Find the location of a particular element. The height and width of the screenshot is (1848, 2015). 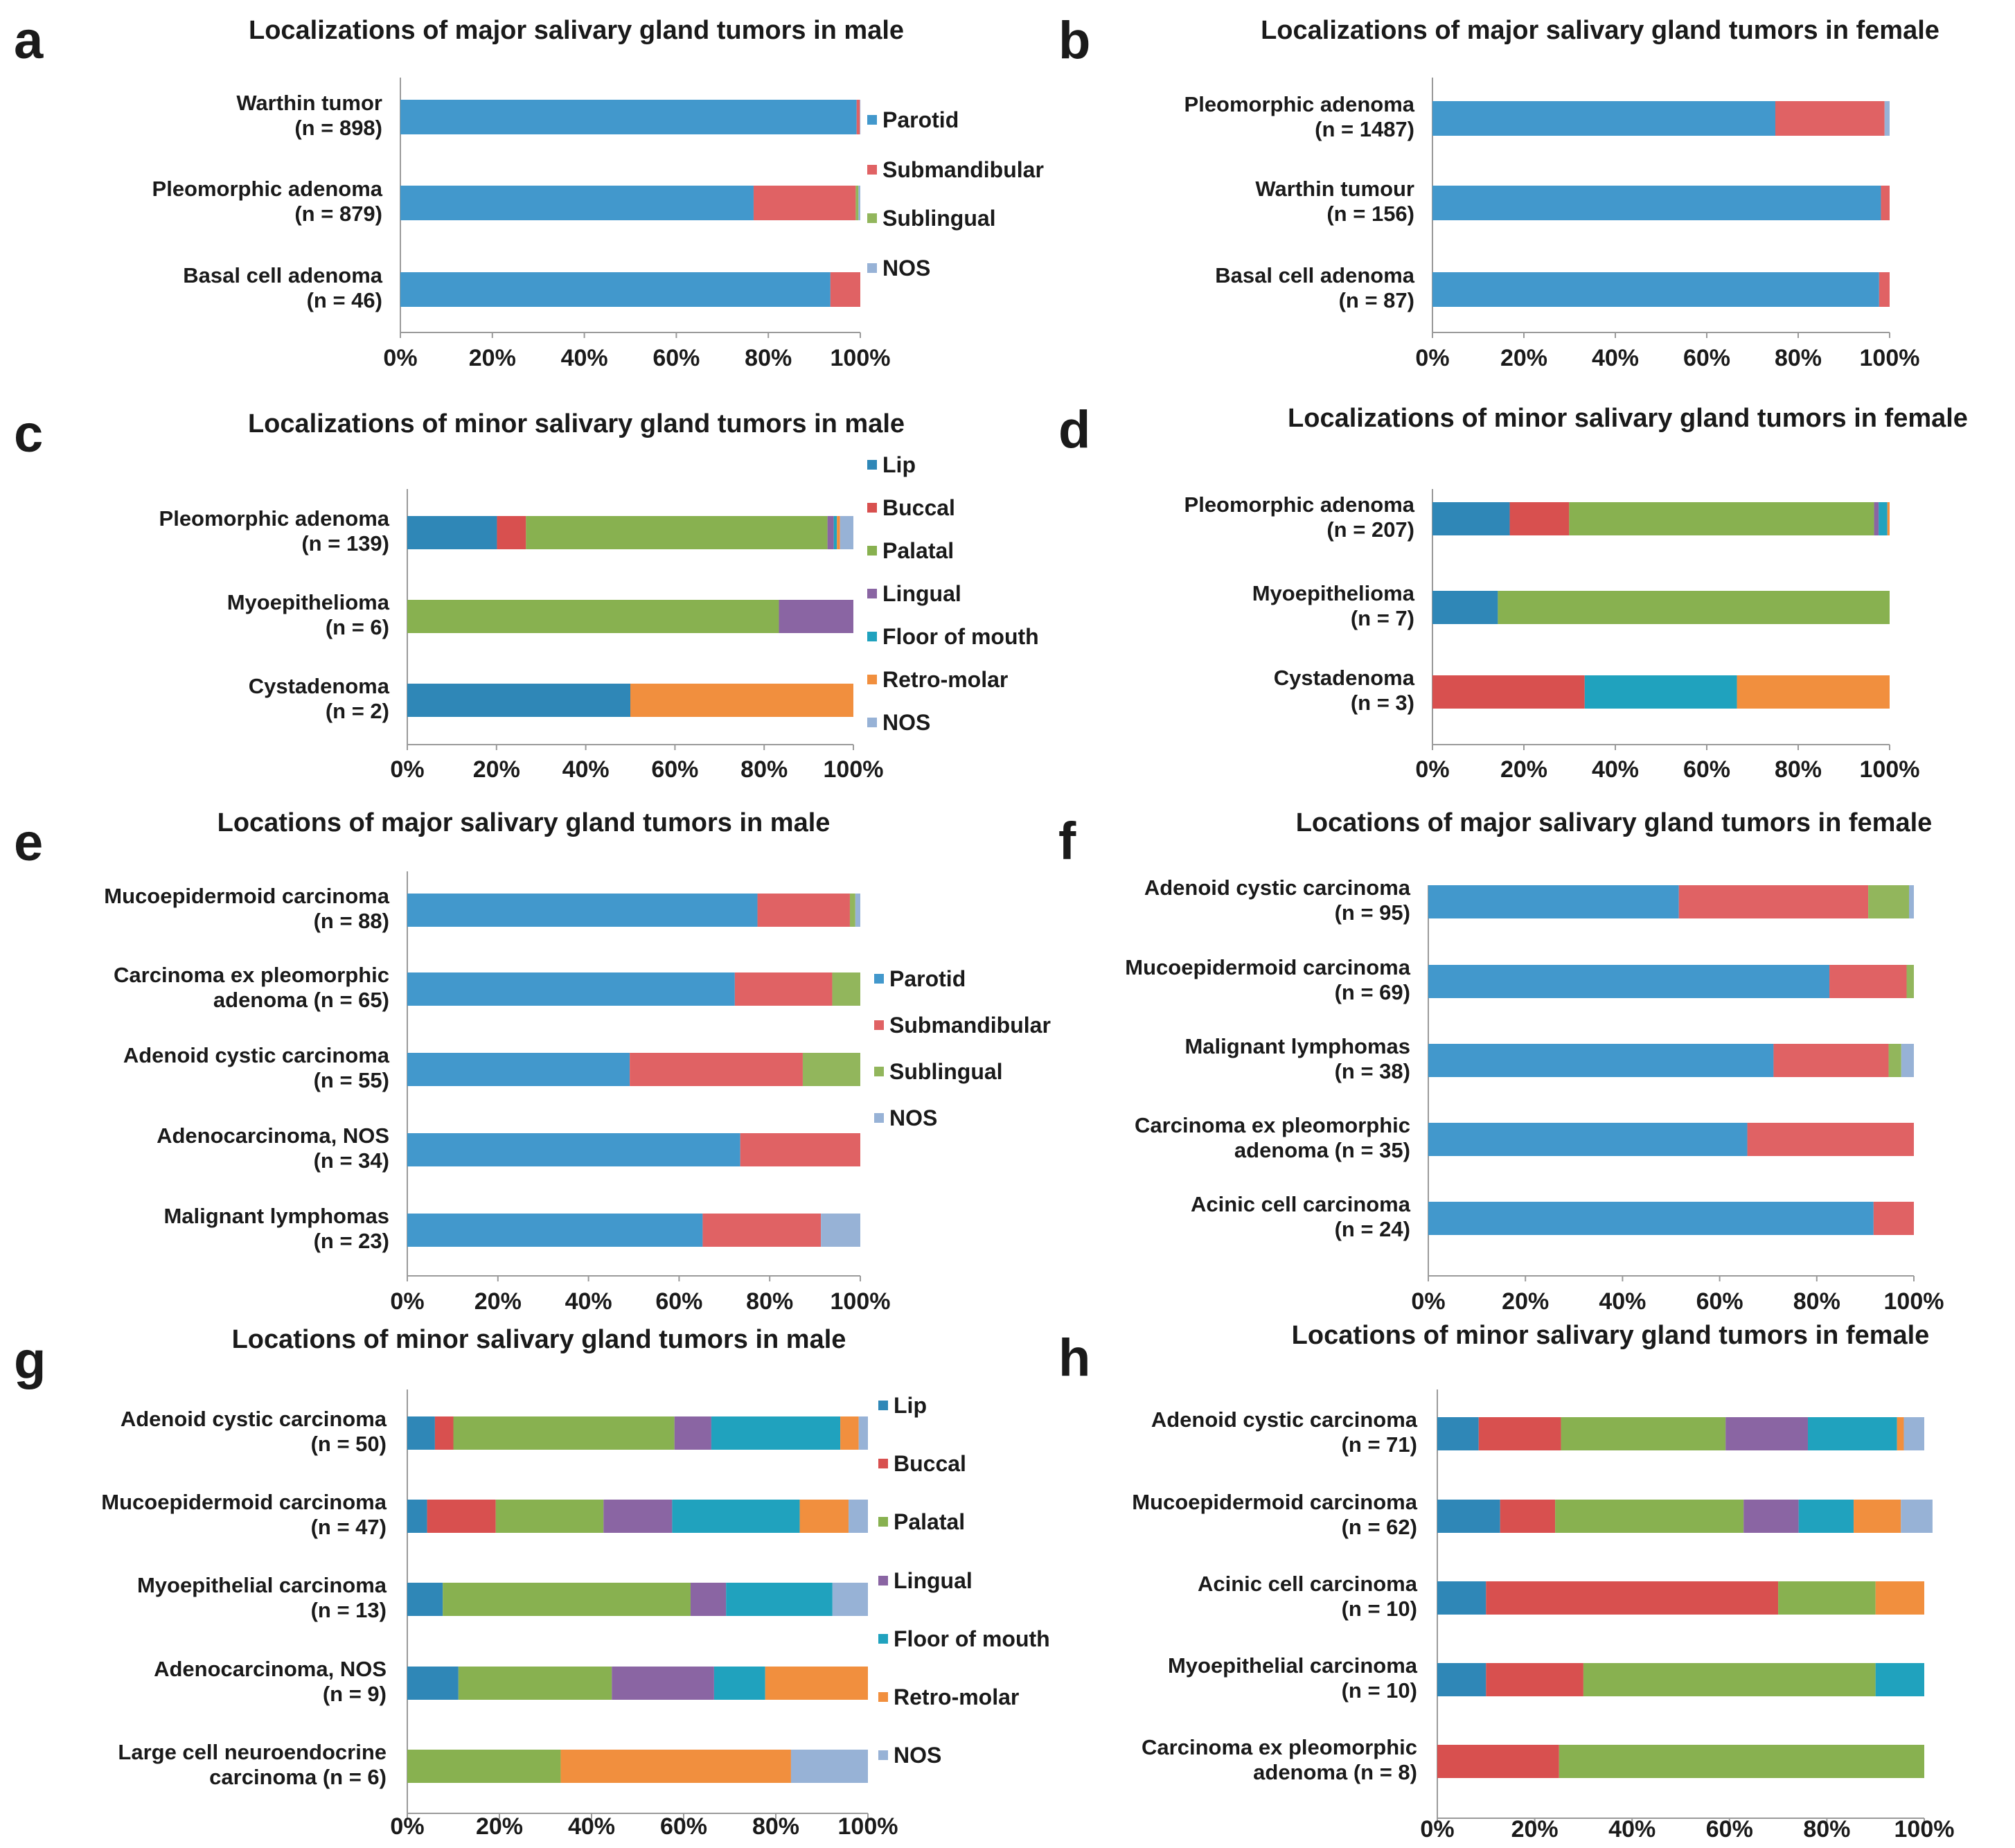

legend-label: Submandibular is located at coordinates (970, 1025).